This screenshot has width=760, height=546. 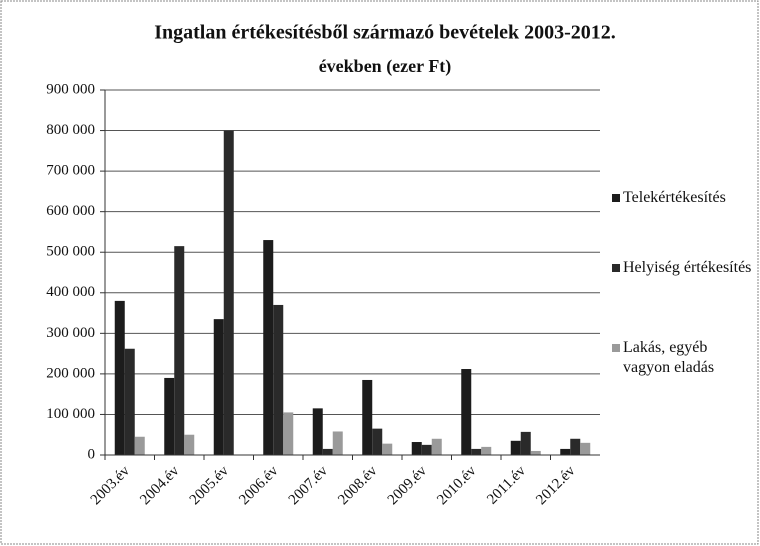 What do you see at coordinates (358, 486) in the screenshot?
I see `x-tick-label: 2008.év` at bounding box center [358, 486].